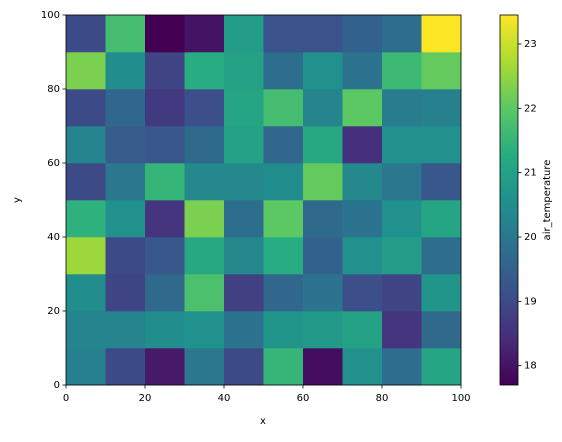 Image resolution: width=562 pixels, height=442 pixels. I want to click on x-axis-label: x, so click(263, 421).